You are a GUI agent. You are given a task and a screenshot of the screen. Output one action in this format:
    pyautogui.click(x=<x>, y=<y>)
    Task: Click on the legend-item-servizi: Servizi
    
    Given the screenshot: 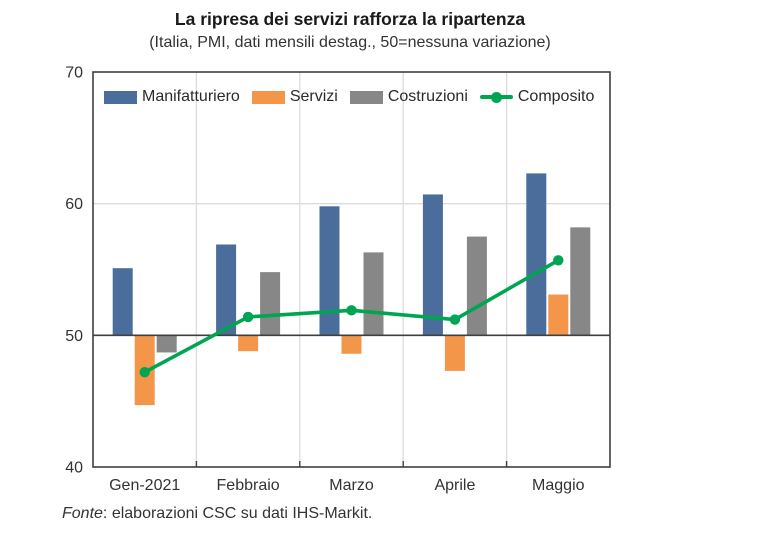 What is the action you would take?
    pyautogui.click(x=294, y=97)
    